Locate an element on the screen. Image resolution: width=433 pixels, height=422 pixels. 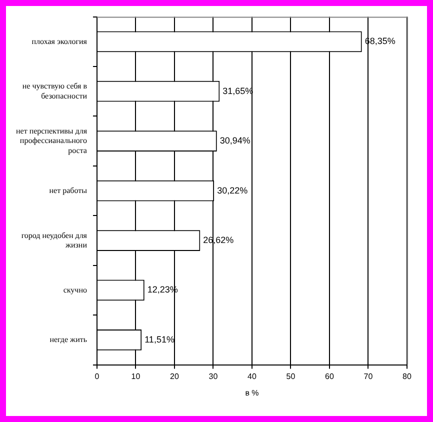
x-tick-label: 30 is located at coordinates (213, 376).